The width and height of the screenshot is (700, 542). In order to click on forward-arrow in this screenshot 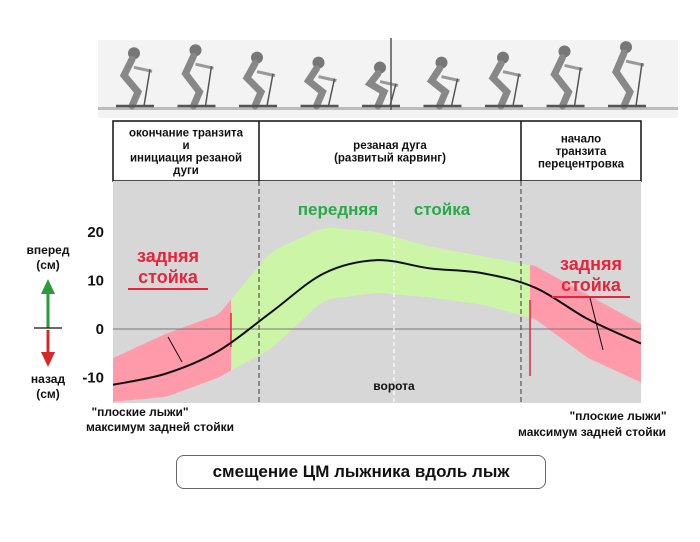, I will do `click(48, 303)`.